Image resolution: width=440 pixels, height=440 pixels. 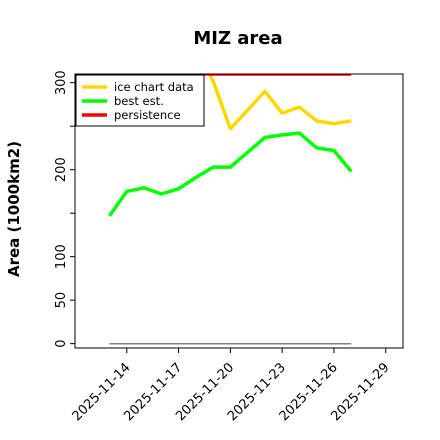 I want to click on legend-box, so click(x=140, y=100).